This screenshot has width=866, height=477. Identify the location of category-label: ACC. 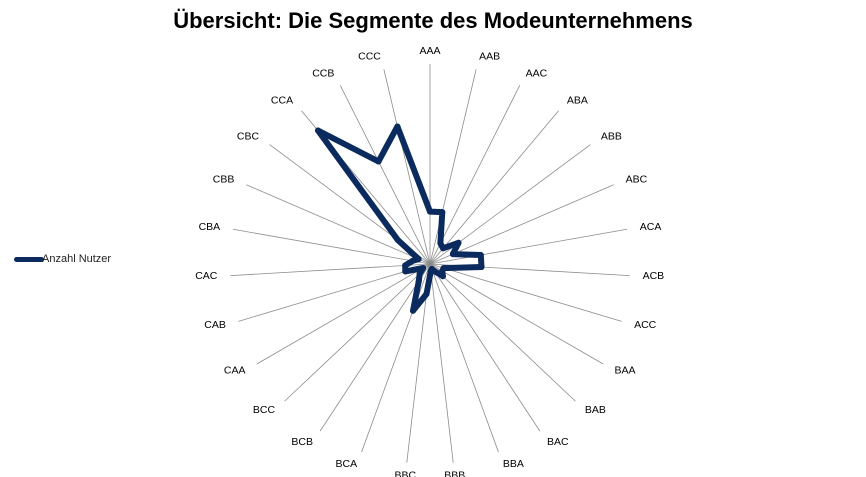
(645, 325).